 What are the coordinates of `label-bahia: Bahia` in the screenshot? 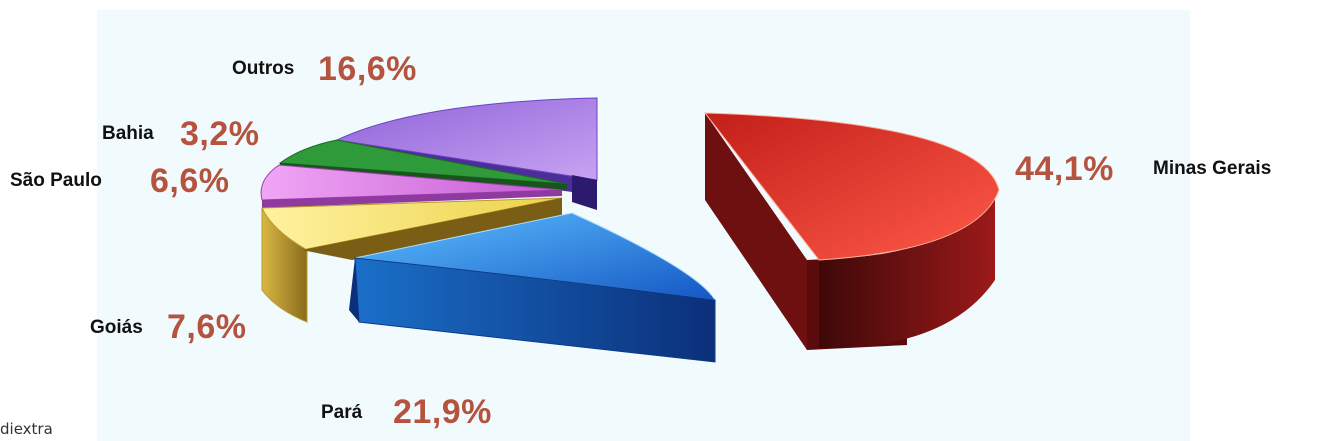 It's located at (128, 133).